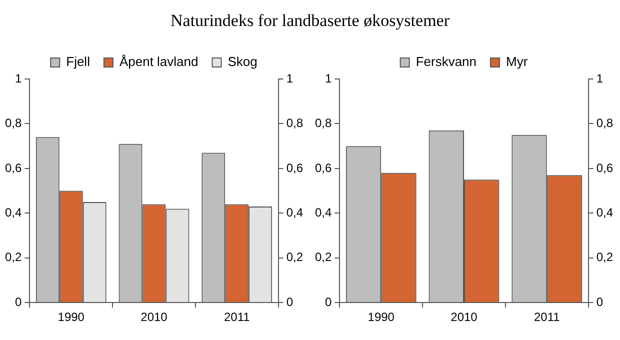  I want to click on legend-label: Myr, so click(517, 62).